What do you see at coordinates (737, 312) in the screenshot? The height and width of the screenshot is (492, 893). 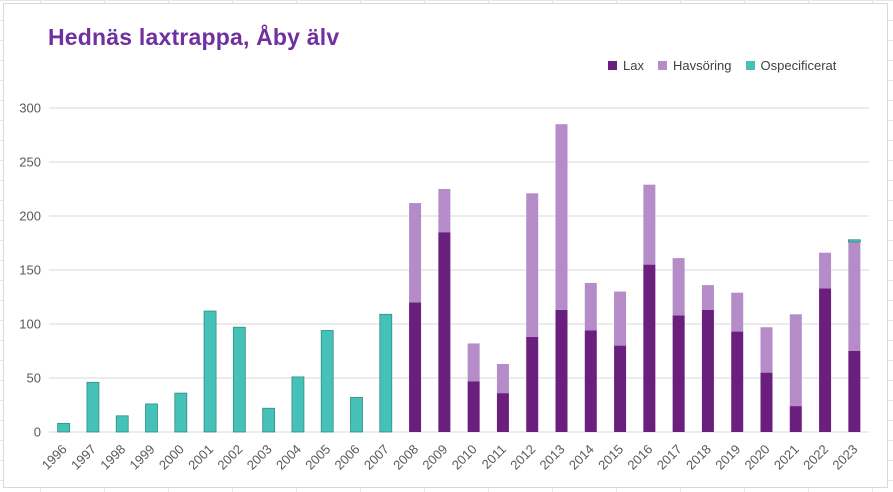 I see `bar-havs-ring-2019` at bounding box center [737, 312].